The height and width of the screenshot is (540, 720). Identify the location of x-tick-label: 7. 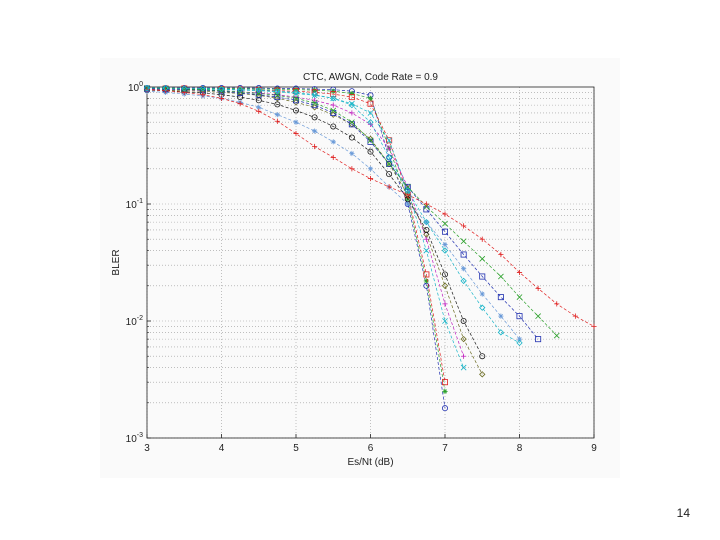
(445, 448).